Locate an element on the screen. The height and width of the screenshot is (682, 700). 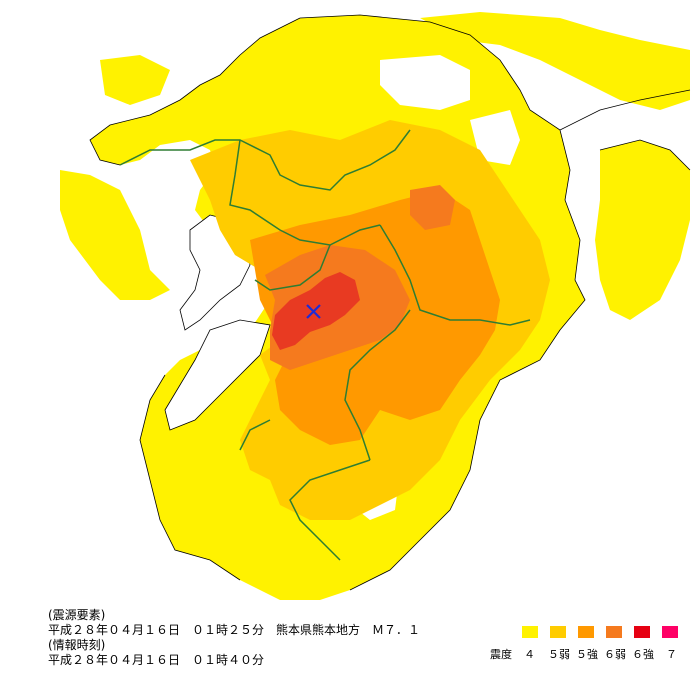
time-line: 平成２８年０４月１６日 ０１時４０分 is located at coordinates (156, 660).